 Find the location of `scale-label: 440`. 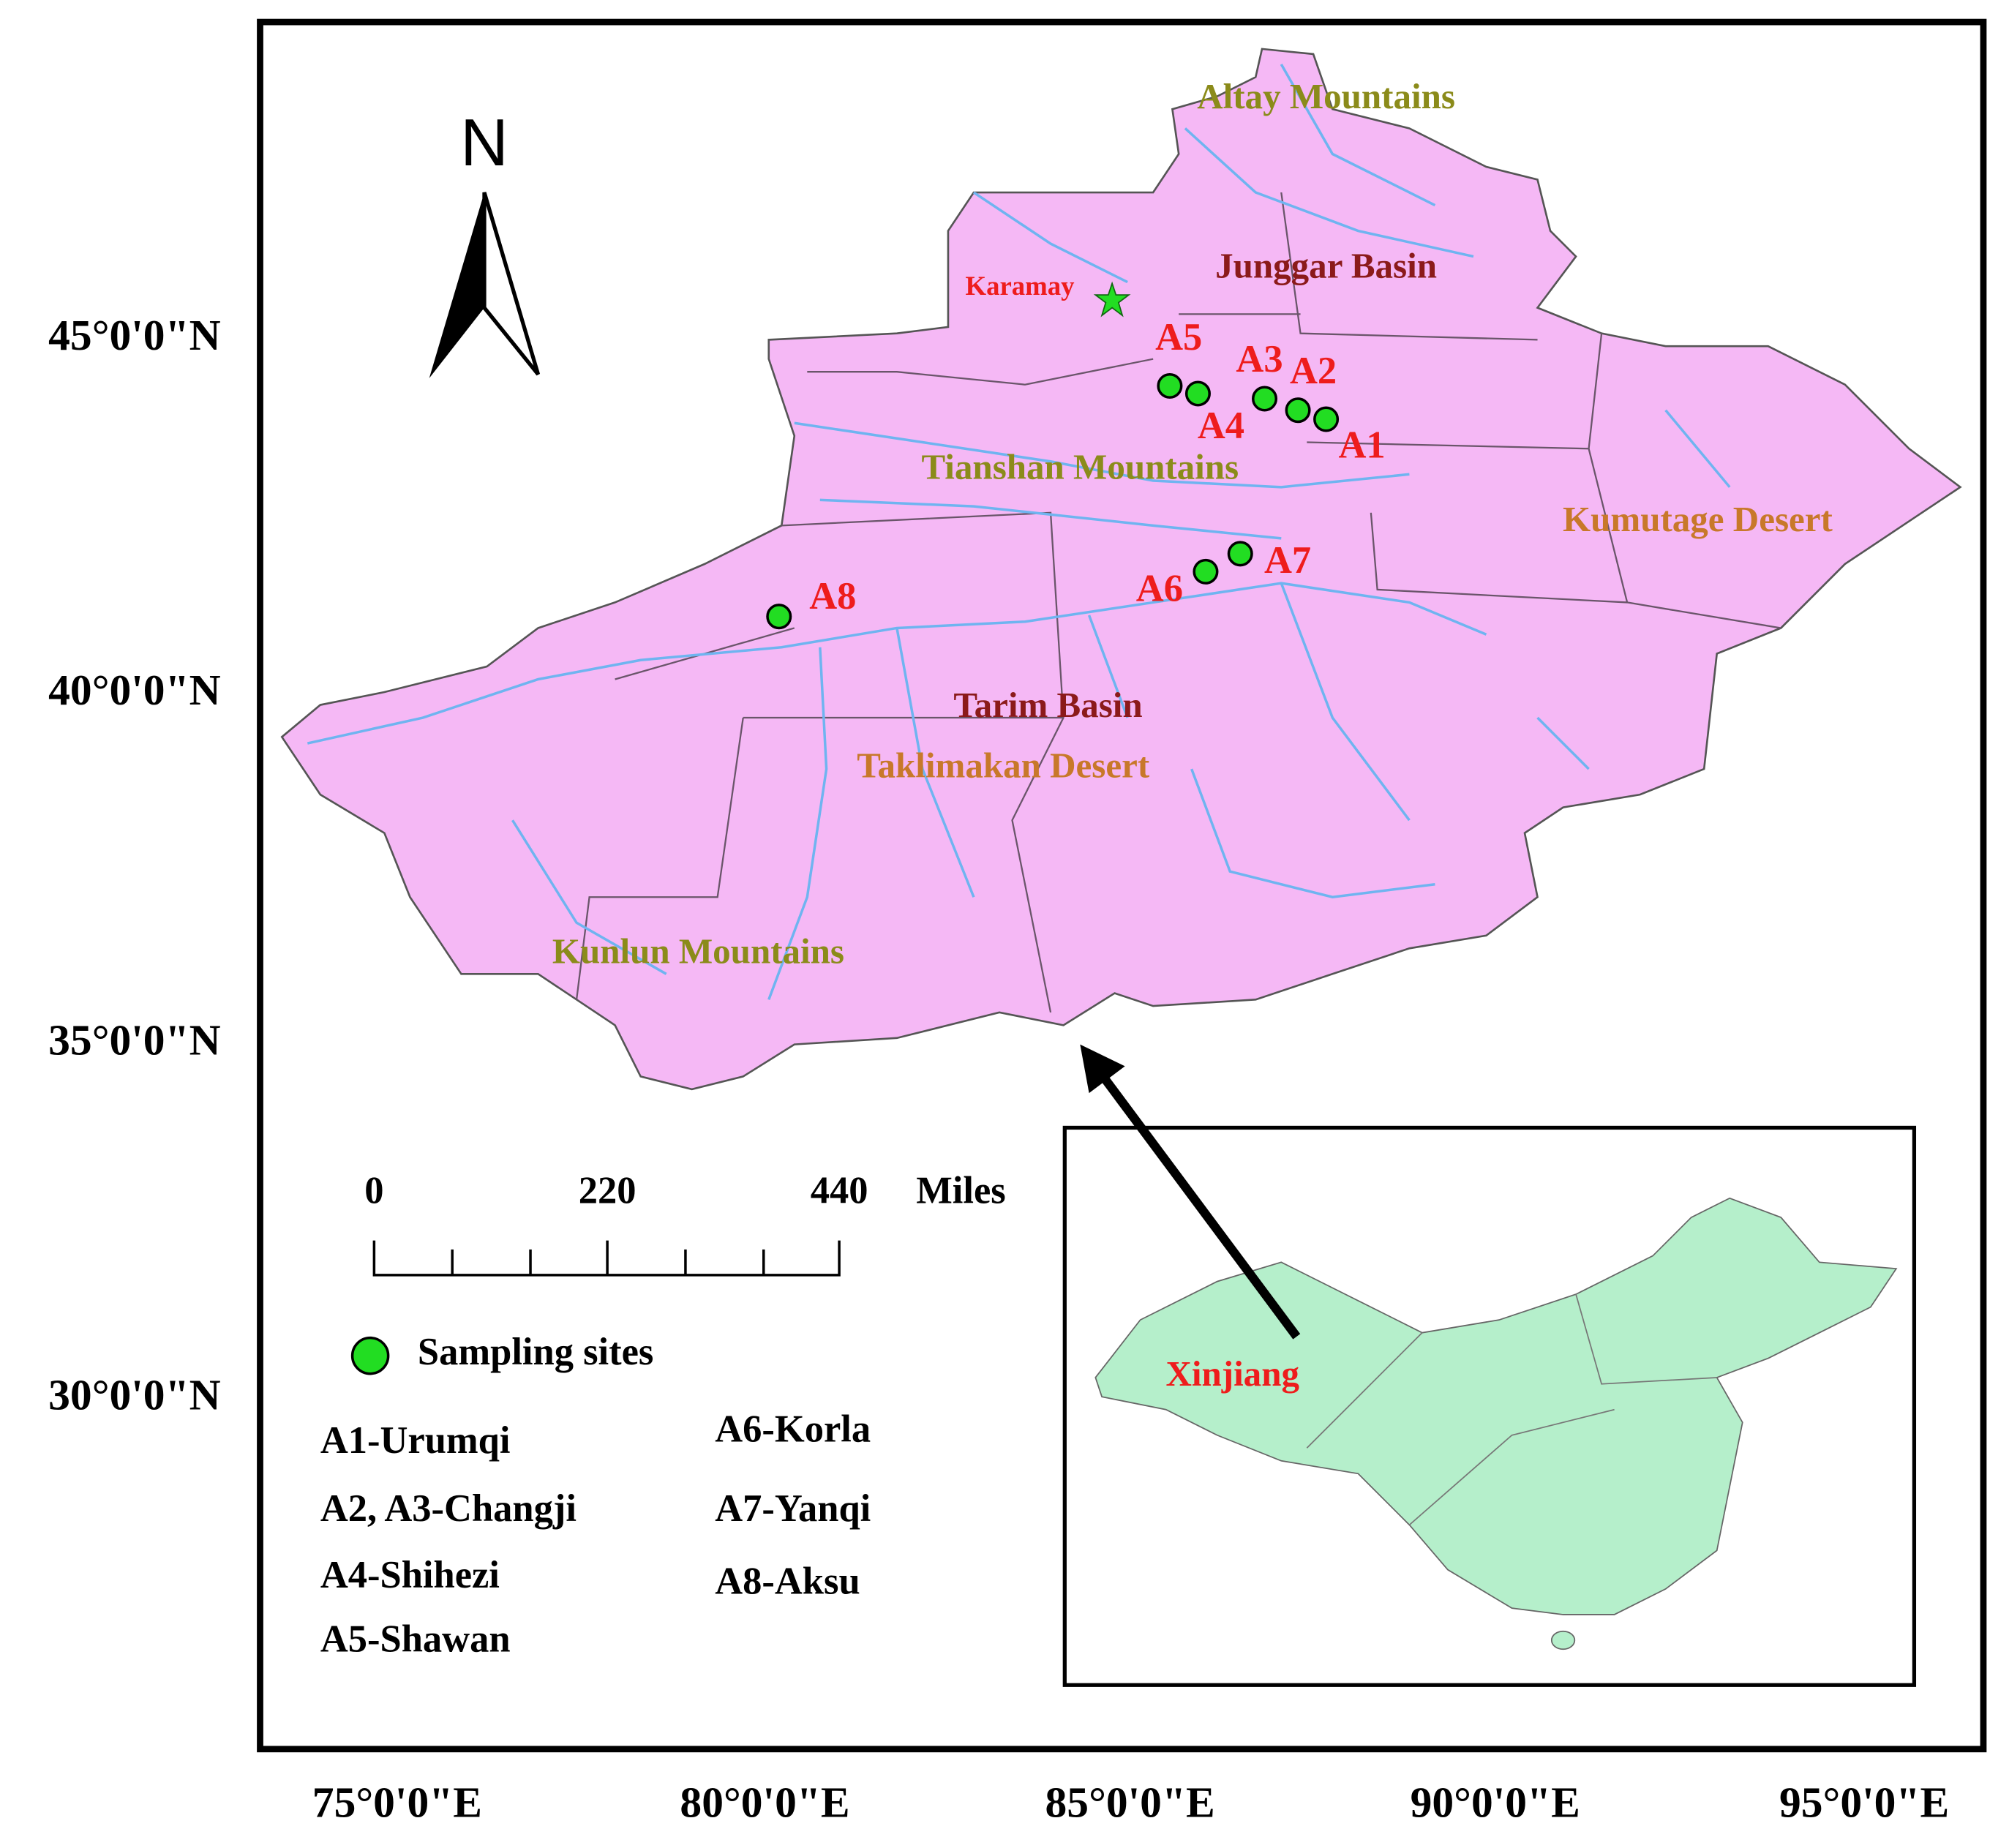

scale-label: 440 is located at coordinates (839, 1191).